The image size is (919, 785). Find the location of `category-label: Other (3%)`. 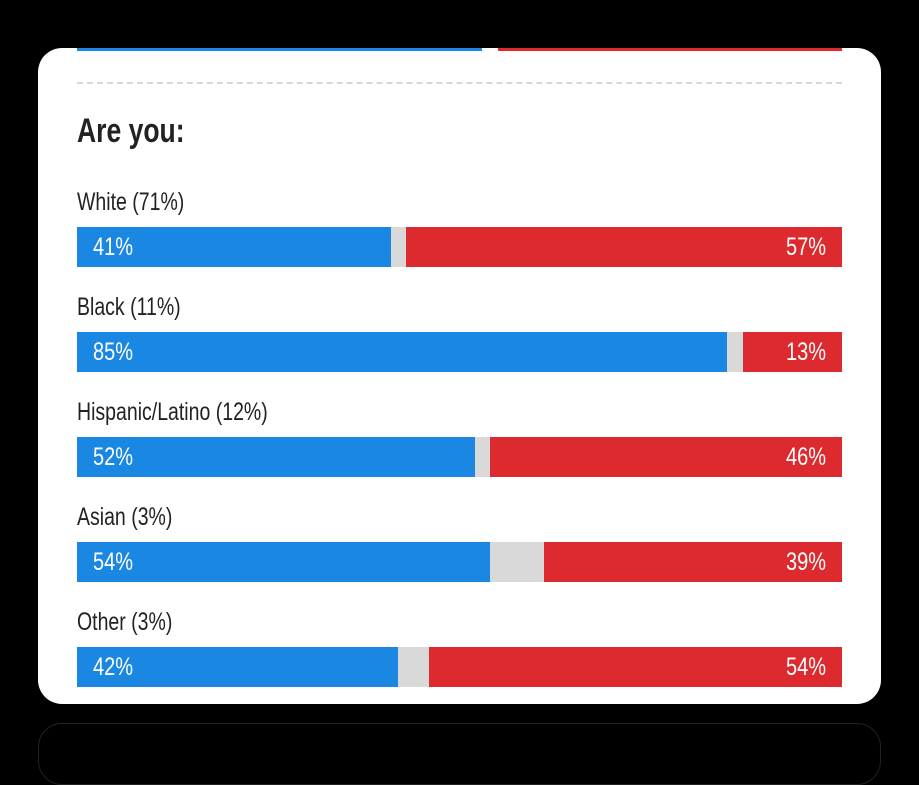

category-label: Other (3%) is located at coordinates (125, 622).